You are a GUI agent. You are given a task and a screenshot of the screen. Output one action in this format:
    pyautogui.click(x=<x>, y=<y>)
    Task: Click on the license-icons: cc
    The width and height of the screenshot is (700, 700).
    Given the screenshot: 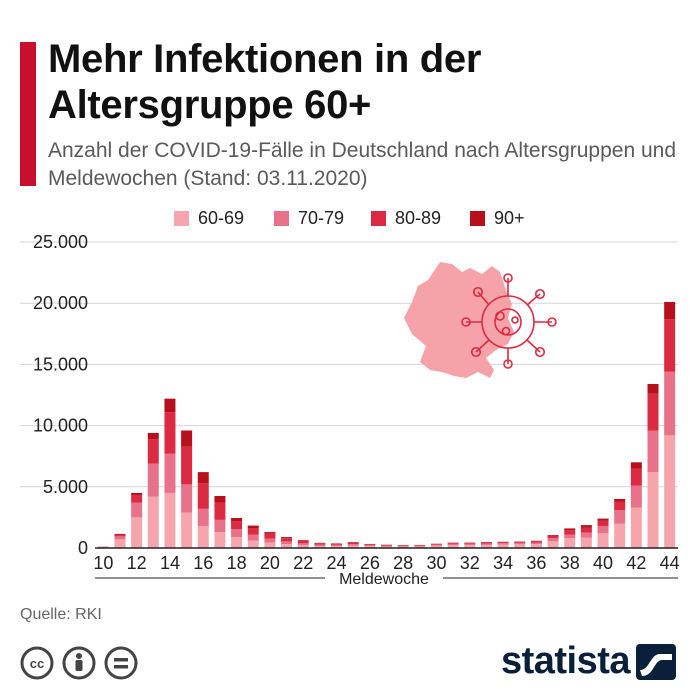 What is the action you would take?
    pyautogui.click(x=79, y=663)
    